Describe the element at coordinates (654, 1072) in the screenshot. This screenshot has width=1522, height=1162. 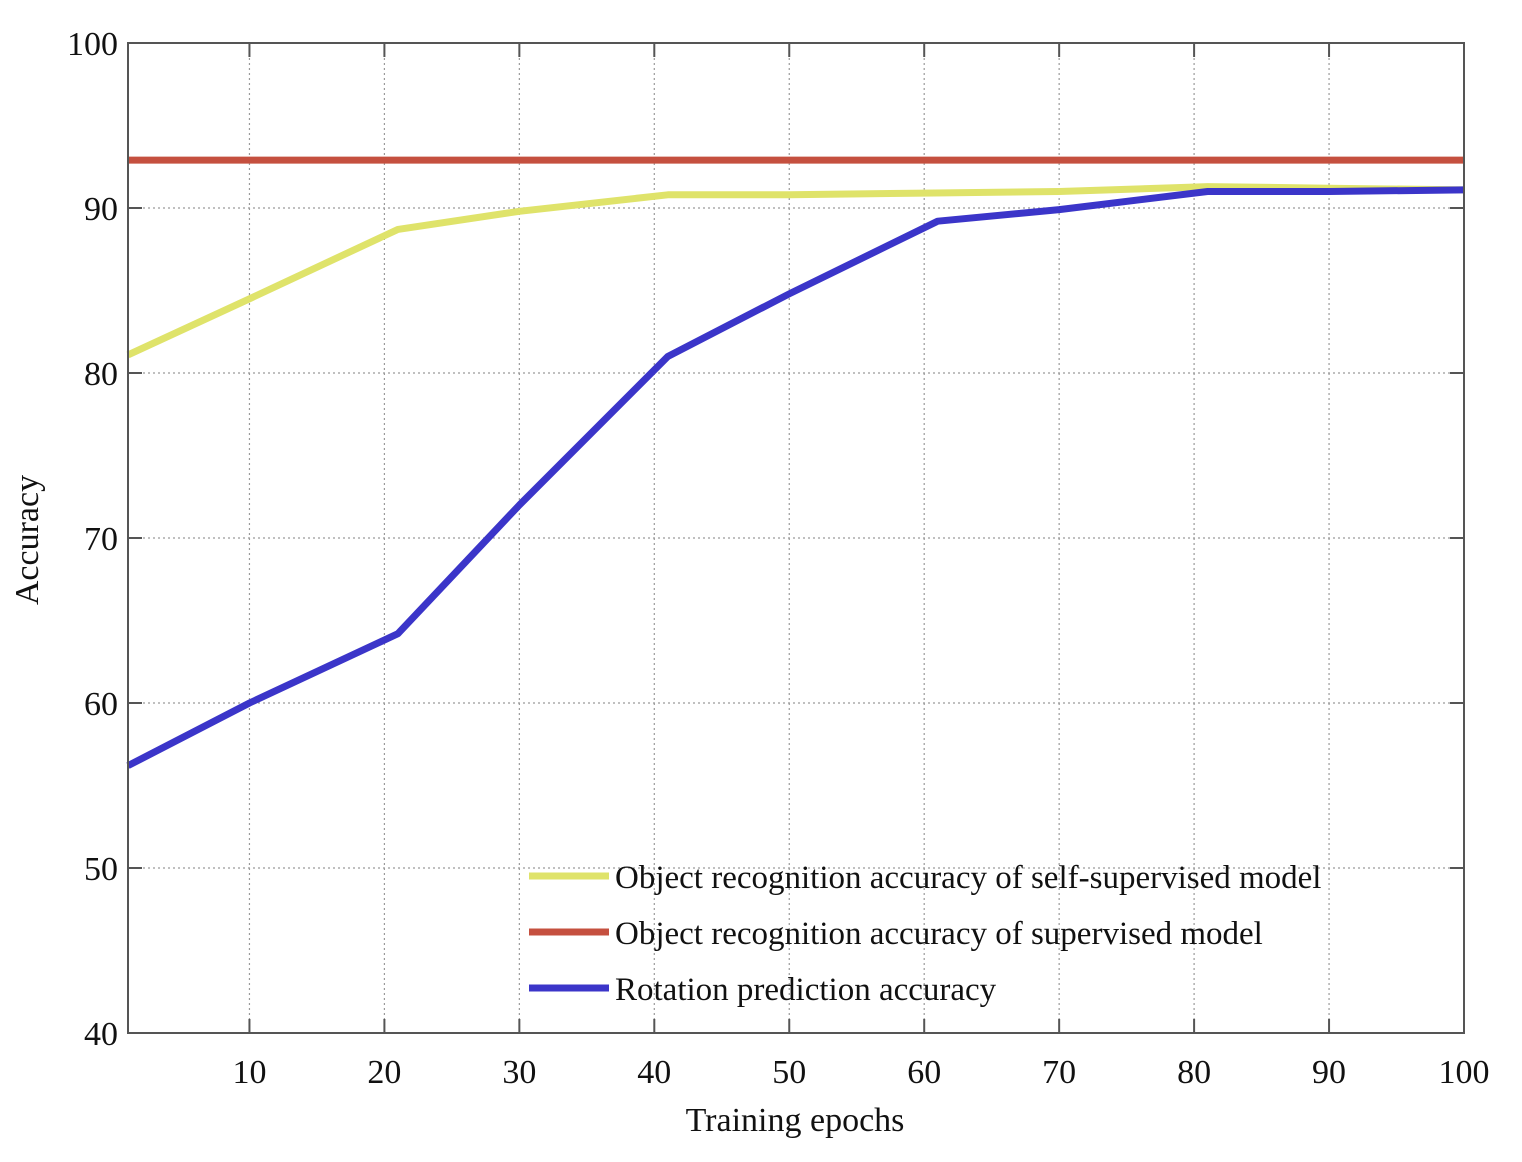
I see `x-tick-label: 40` at that location.